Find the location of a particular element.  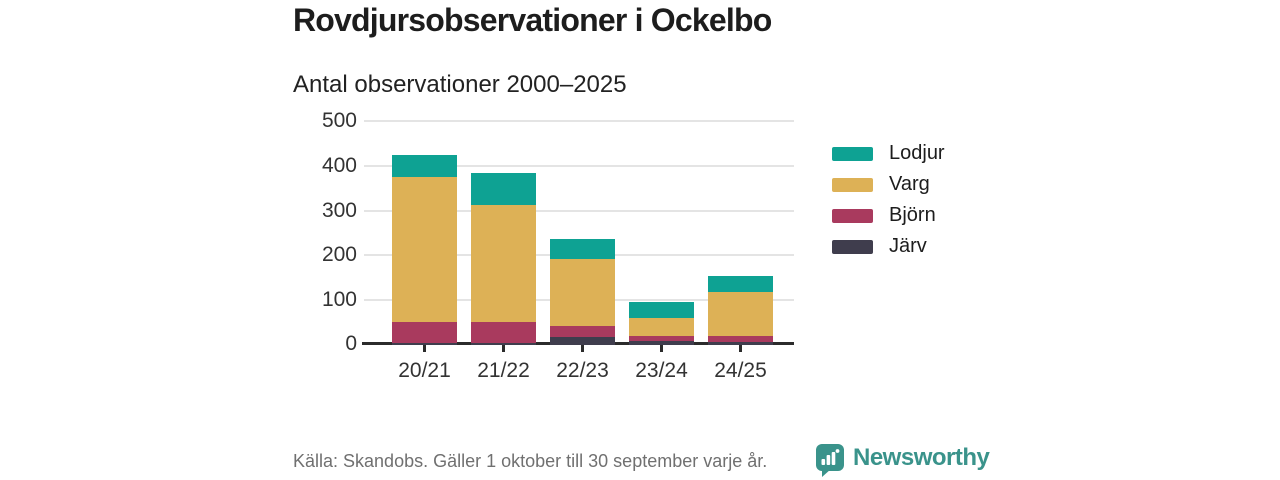

legend-item-järv: Järv is located at coordinates (888, 246).